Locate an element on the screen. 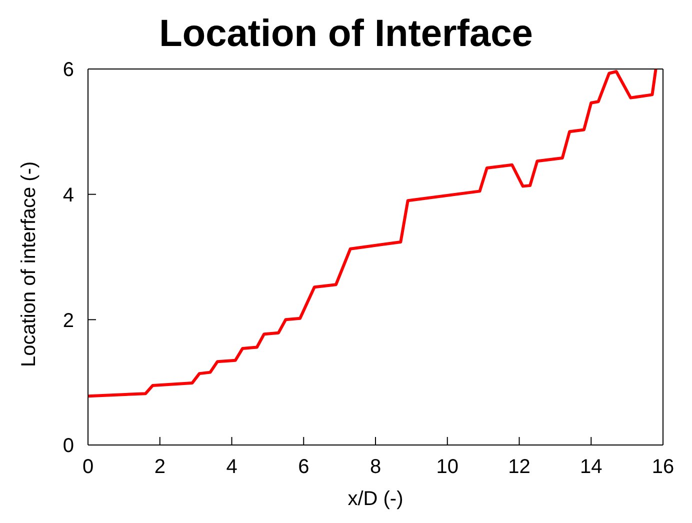 This screenshot has width=692, height=523. x-tick-label: 8 is located at coordinates (376, 467).